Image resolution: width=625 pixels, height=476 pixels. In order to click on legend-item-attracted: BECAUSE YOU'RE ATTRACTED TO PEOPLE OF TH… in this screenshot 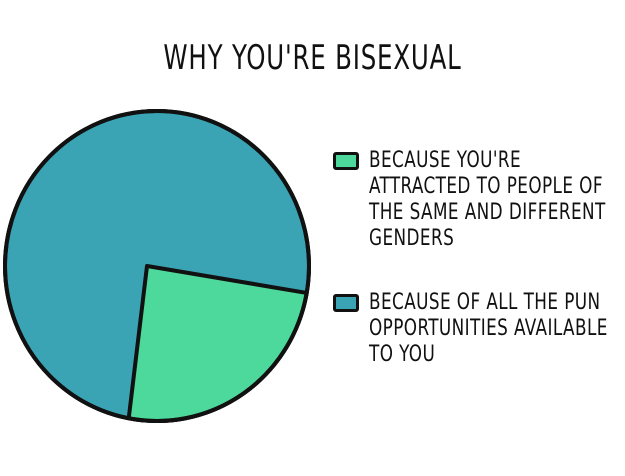, I will do `click(479, 200)`.